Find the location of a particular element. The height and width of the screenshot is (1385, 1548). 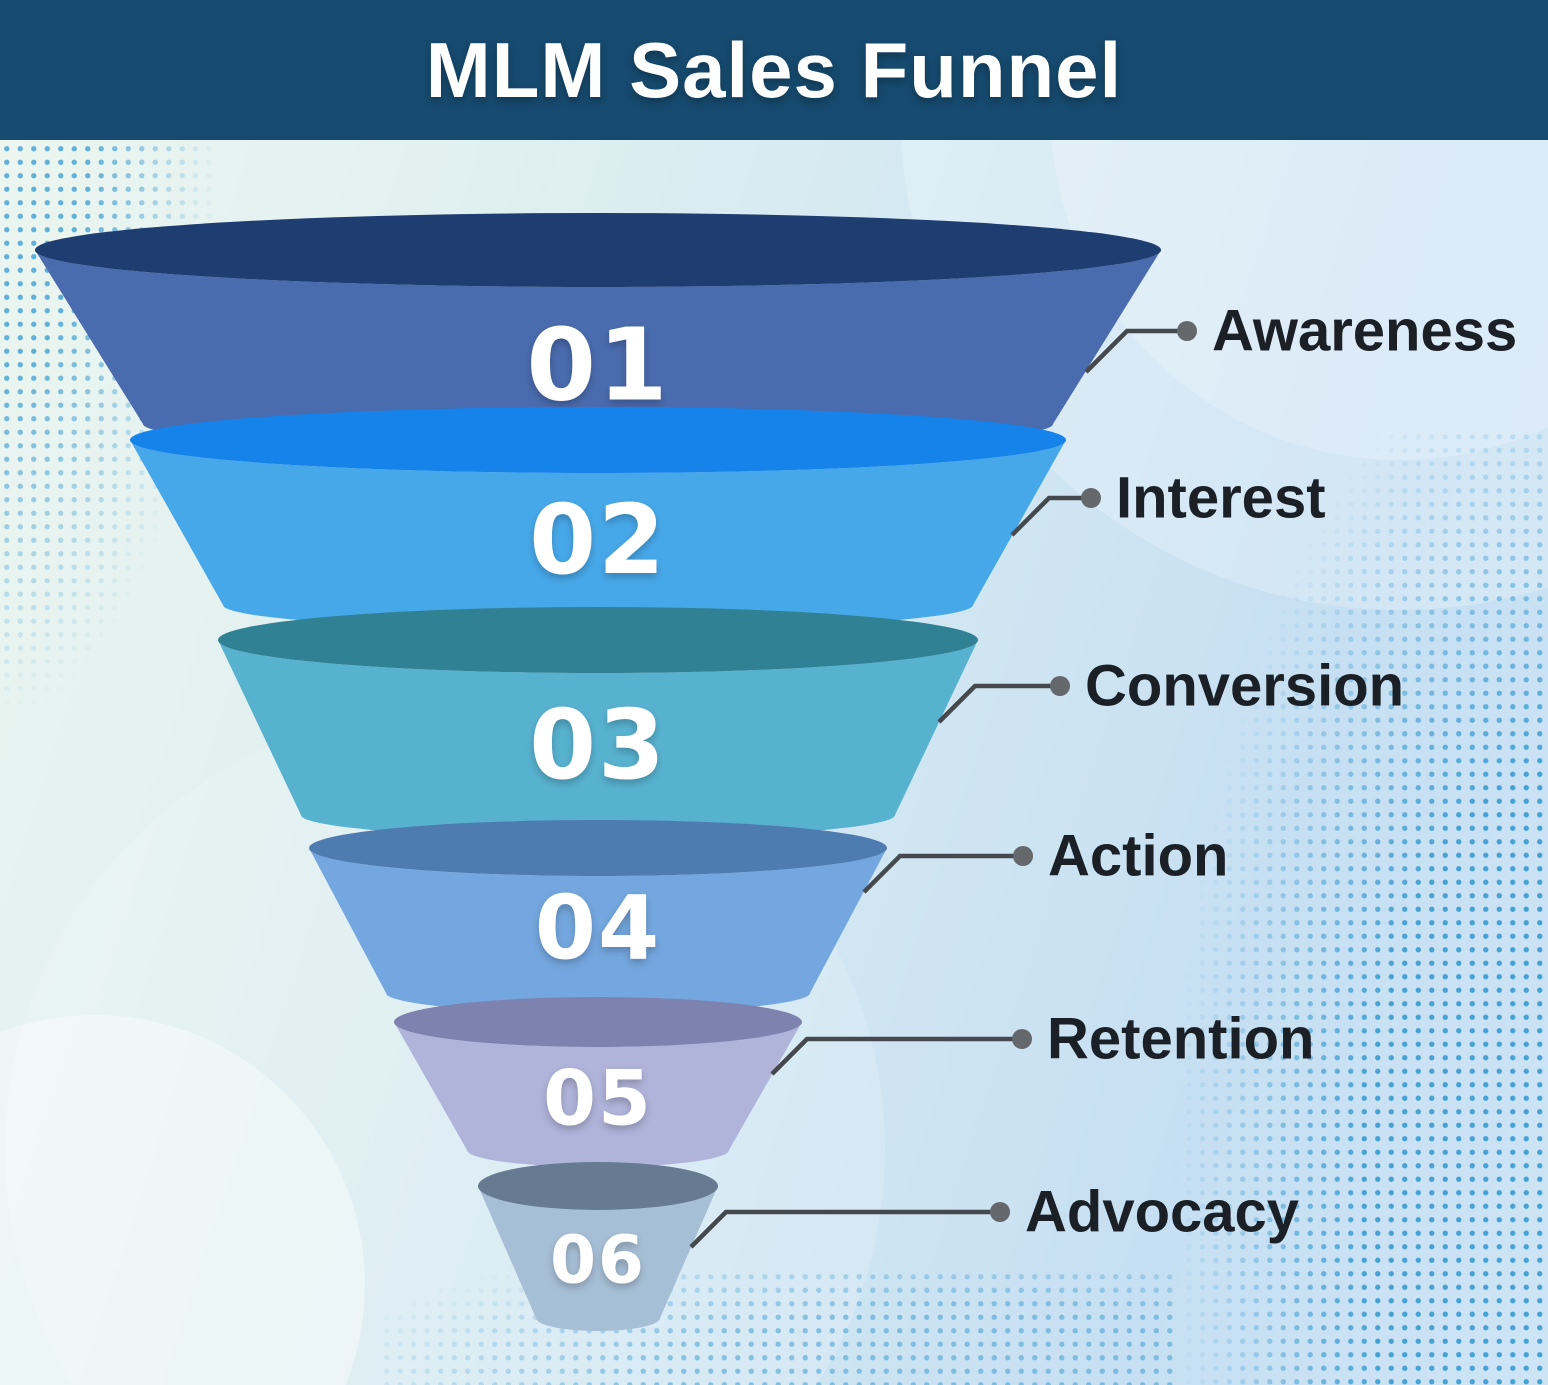

title-bar: MLM Sales Funnel is located at coordinates (774, 70).